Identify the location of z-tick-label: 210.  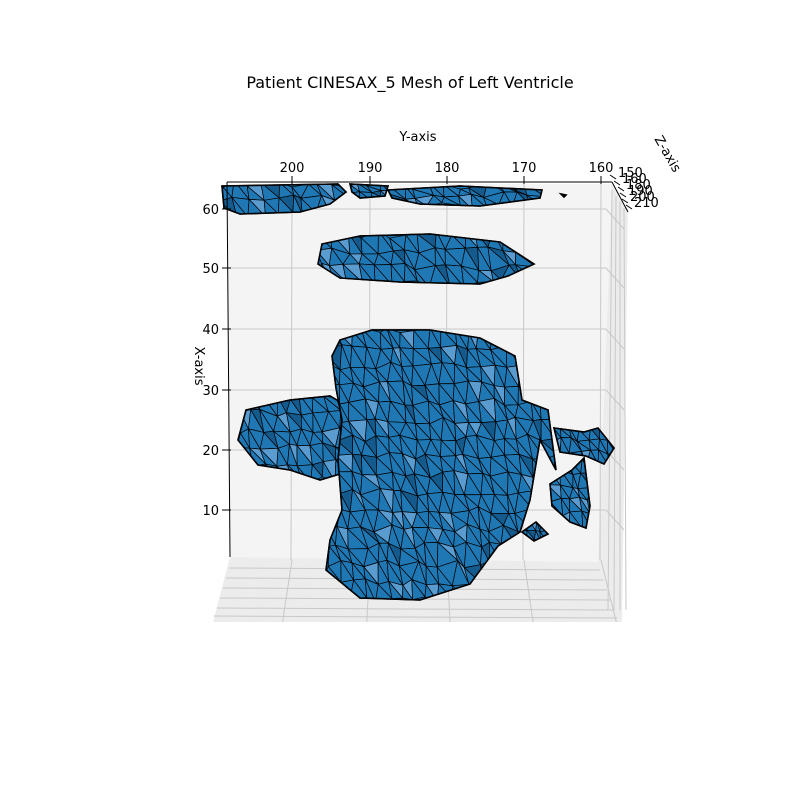
(646, 203).